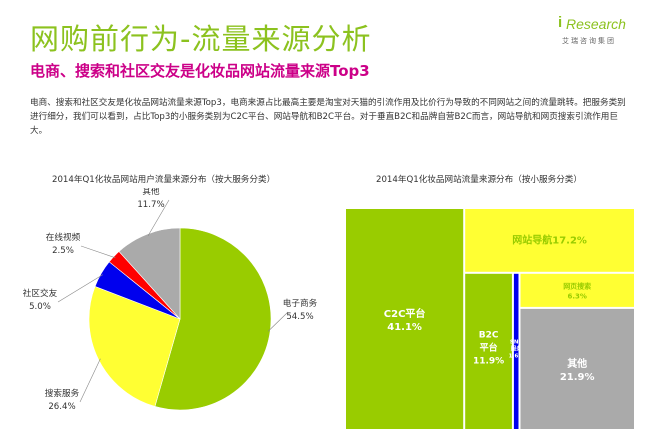 The image size is (653, 438). I want to click on pie-slice-label-1: 搜索服务, so click(62, 393).